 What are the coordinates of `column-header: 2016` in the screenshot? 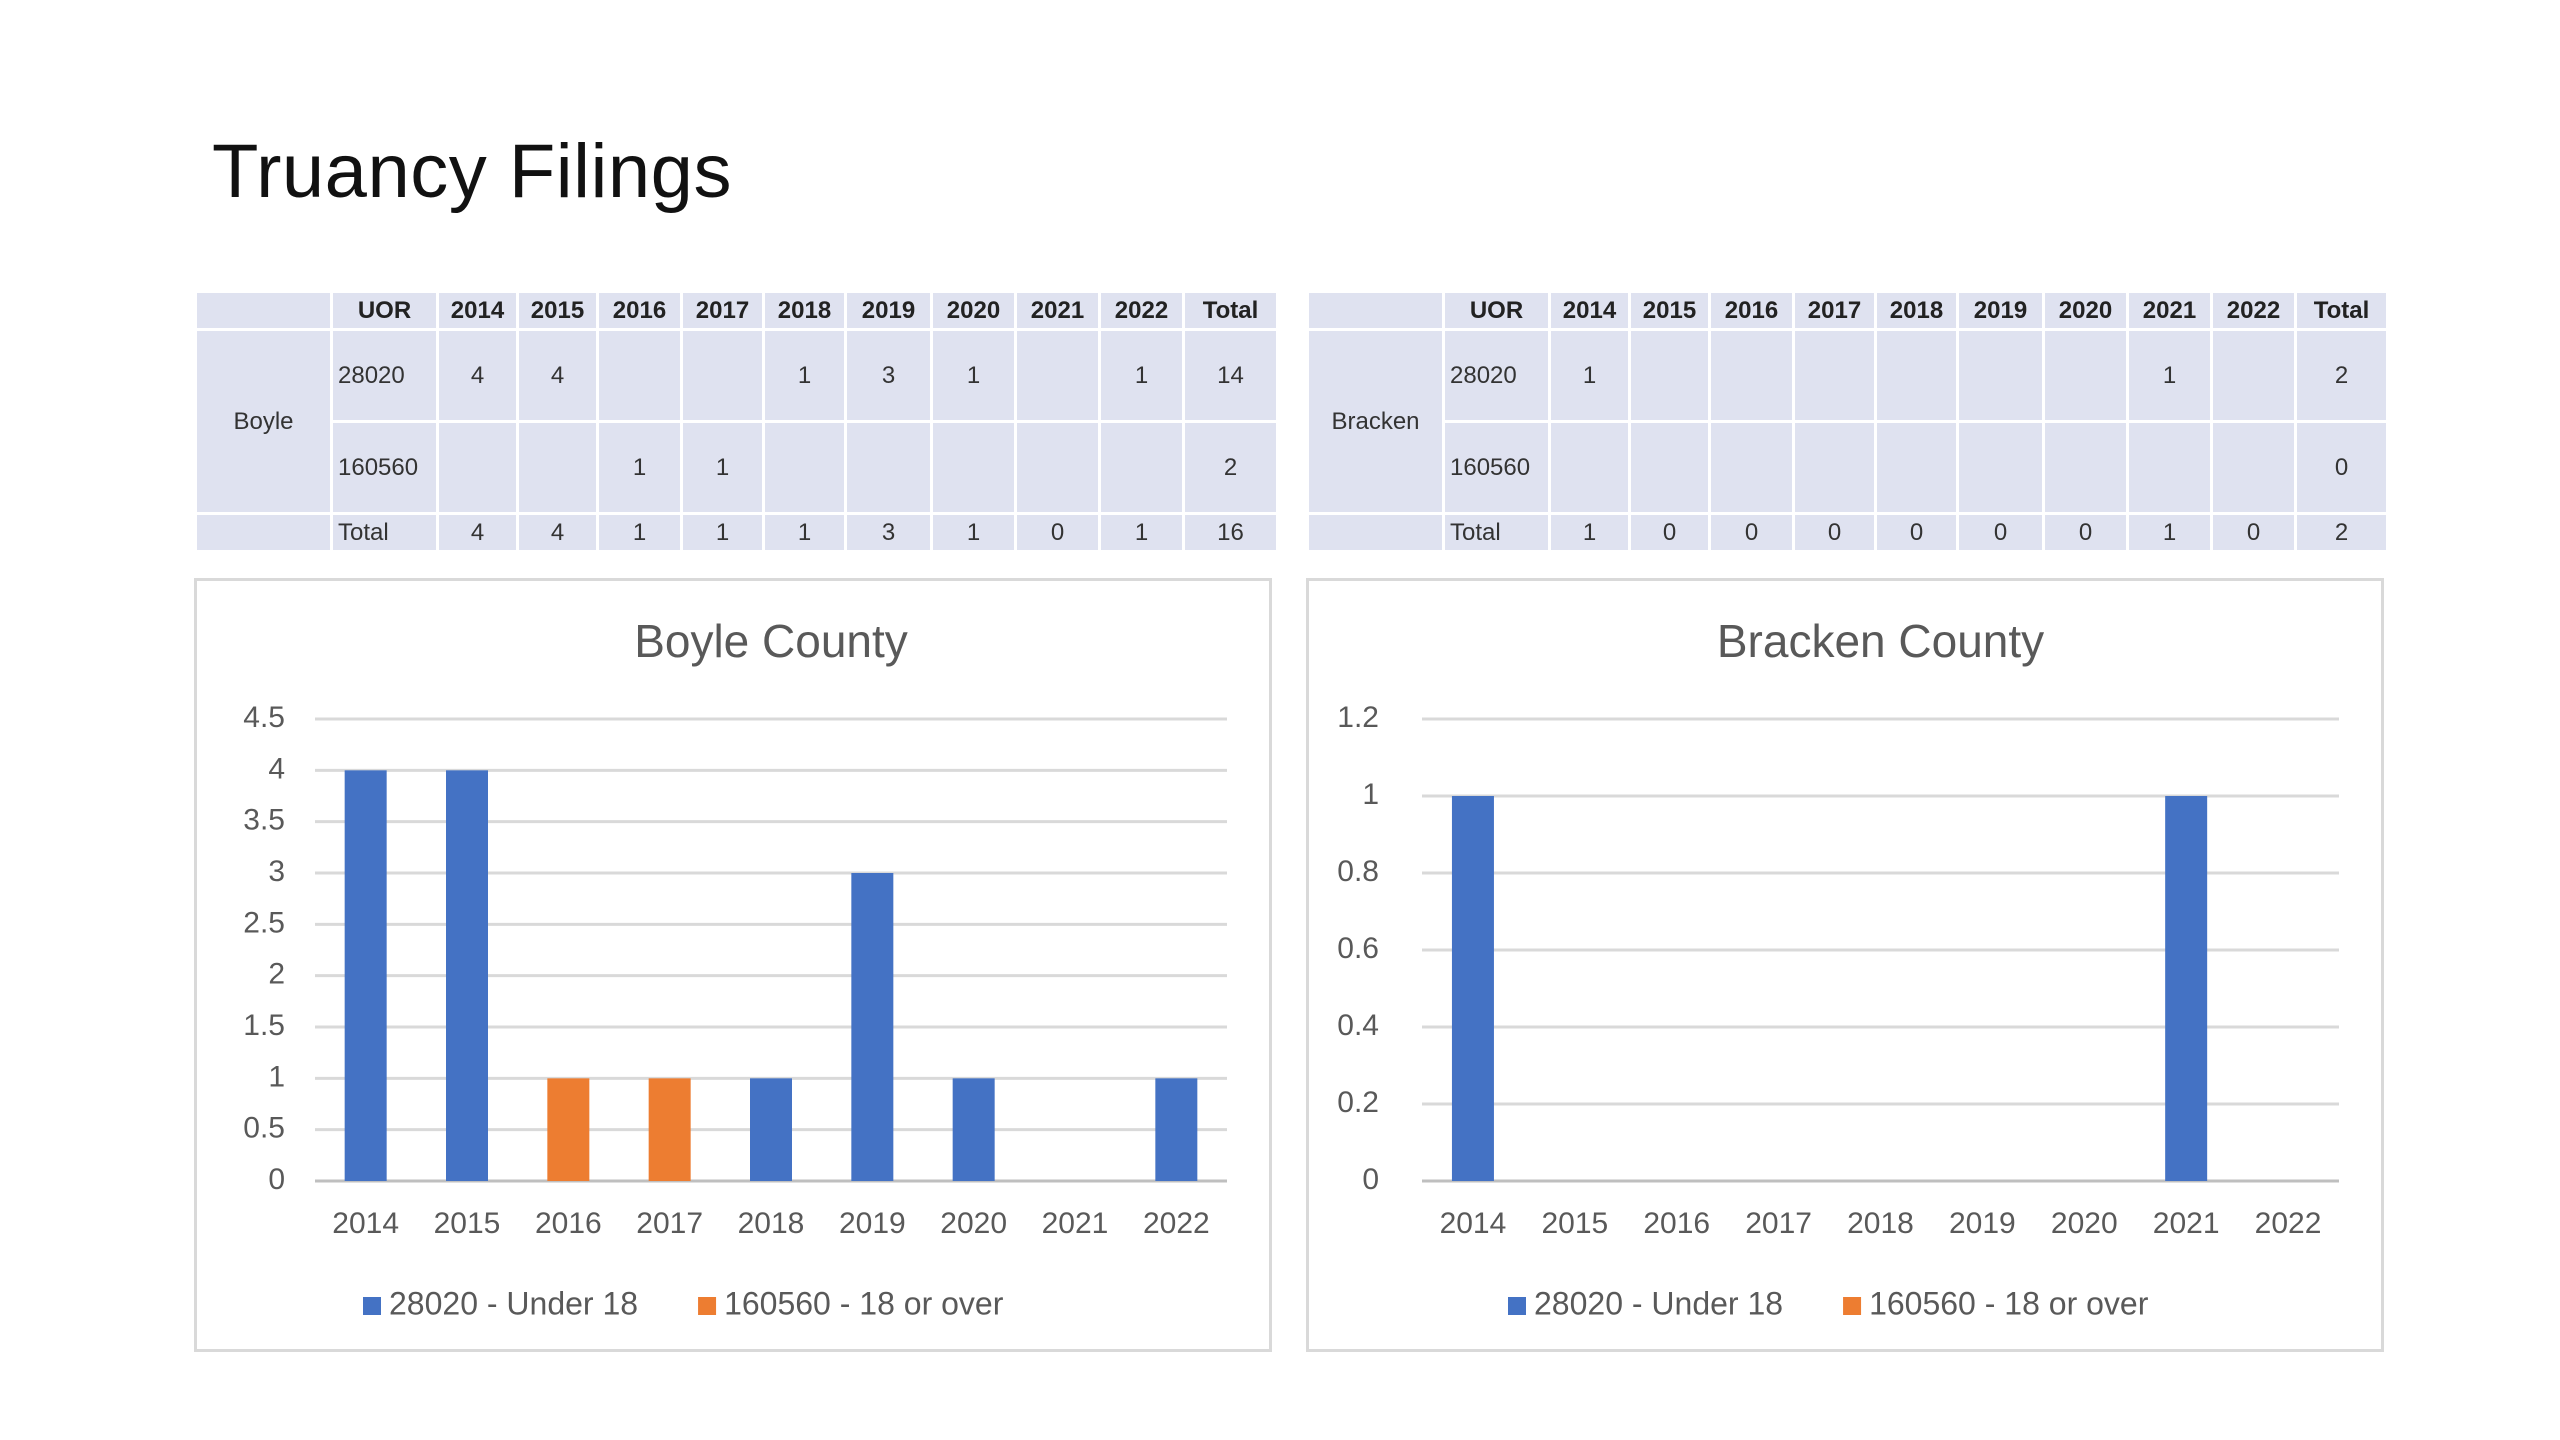 It's located at (639, 310).